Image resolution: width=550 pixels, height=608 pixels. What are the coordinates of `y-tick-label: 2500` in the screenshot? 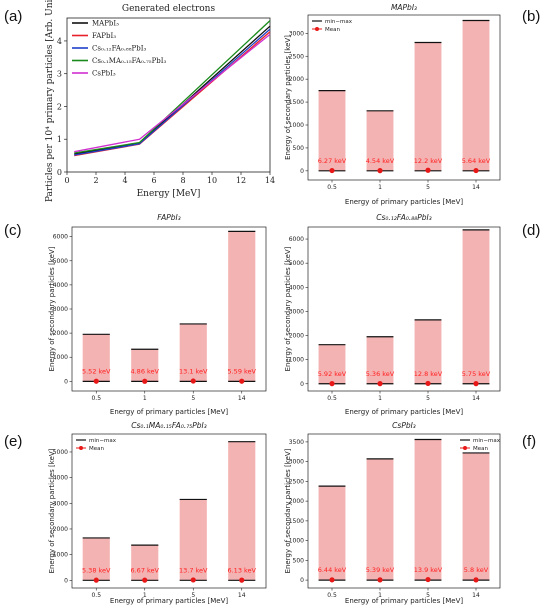 It's located at (296, 481).